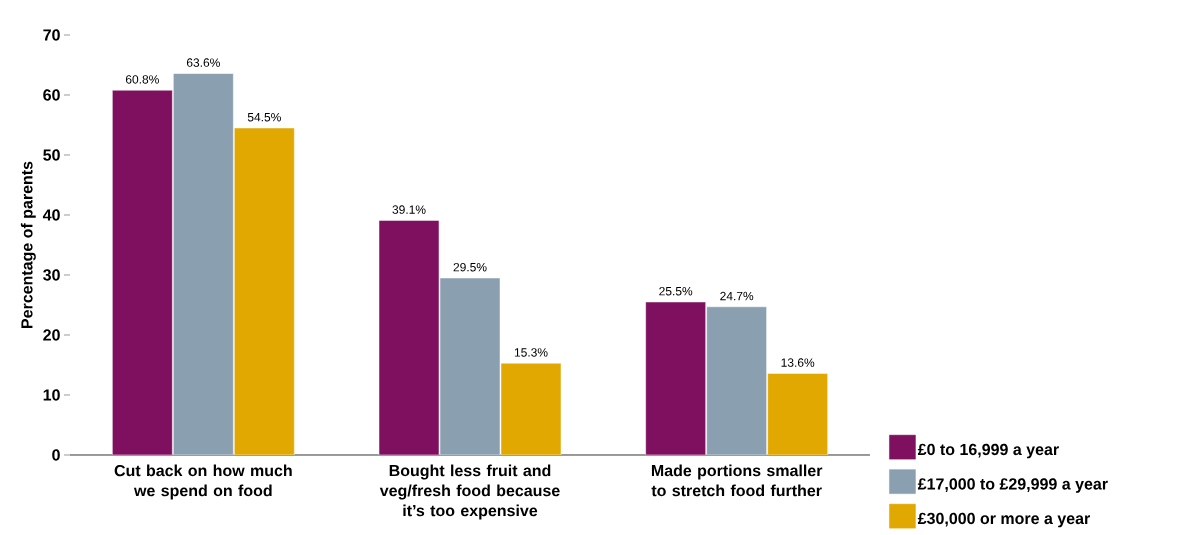 This screenshot has width=1204, height=535. What do you see at coordinates (51, 215) in the screenshot?
I see `y-tick-label: 40` at bounding box center [51, 215].